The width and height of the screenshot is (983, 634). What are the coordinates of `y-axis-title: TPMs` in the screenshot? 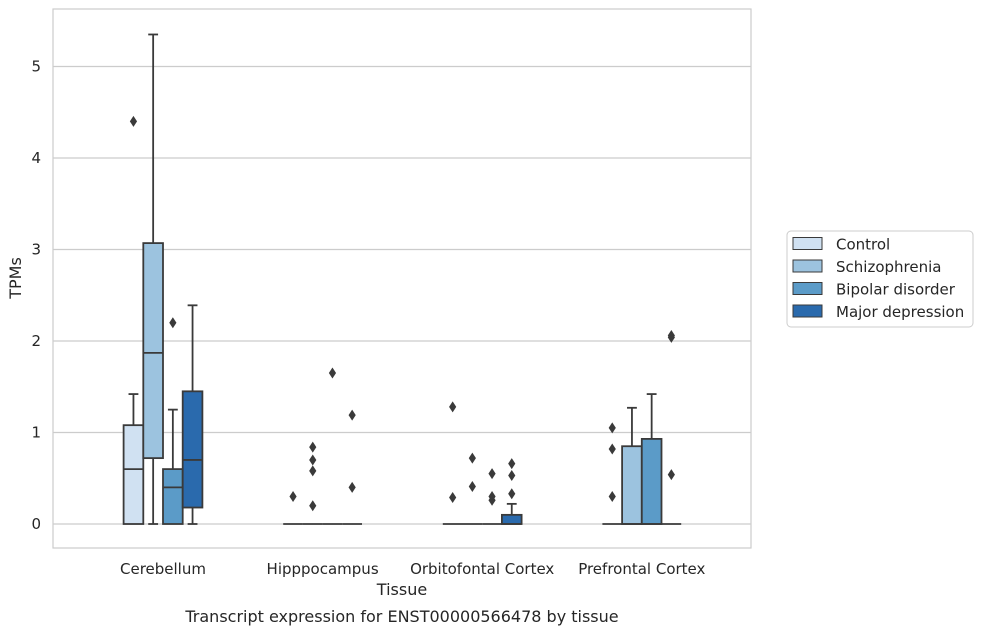 It's located at (15, 278).